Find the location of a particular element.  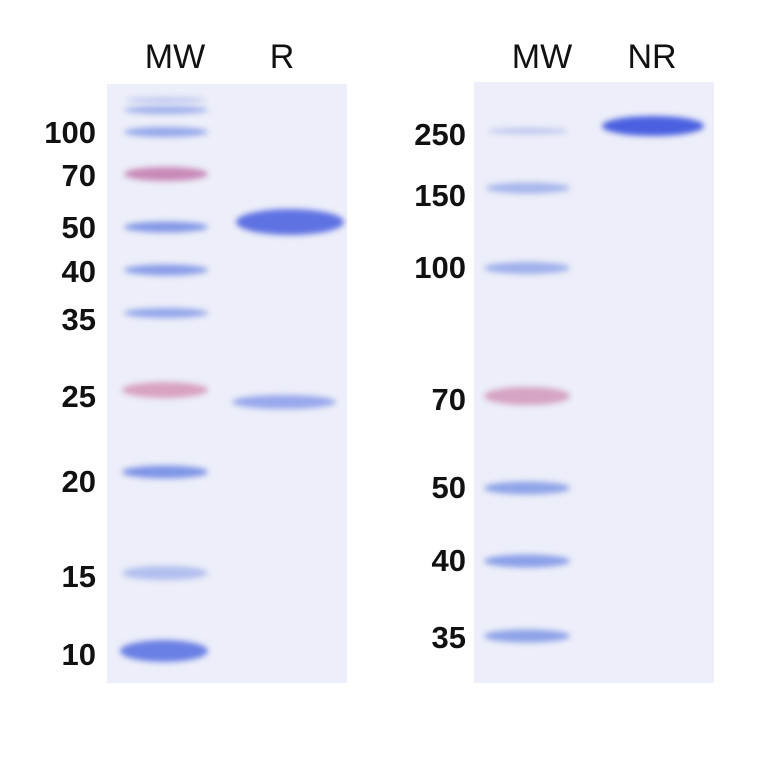

marker-label: 10 is located at coordinates (78, 654).